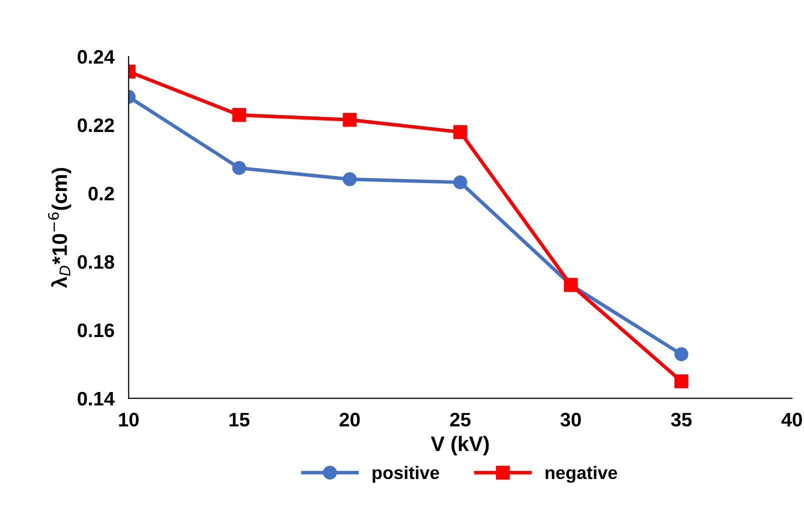 This screenshot has width=804, height=514. Describe the element at coordinates (459, 446) in the screenshot. I see `x-axis-title: V (kV)` at that location.